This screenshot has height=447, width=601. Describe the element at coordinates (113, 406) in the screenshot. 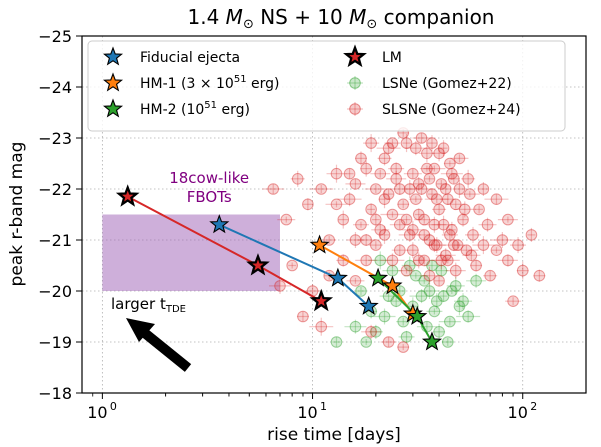

I see `x-tick-exponent: 0` at that location.